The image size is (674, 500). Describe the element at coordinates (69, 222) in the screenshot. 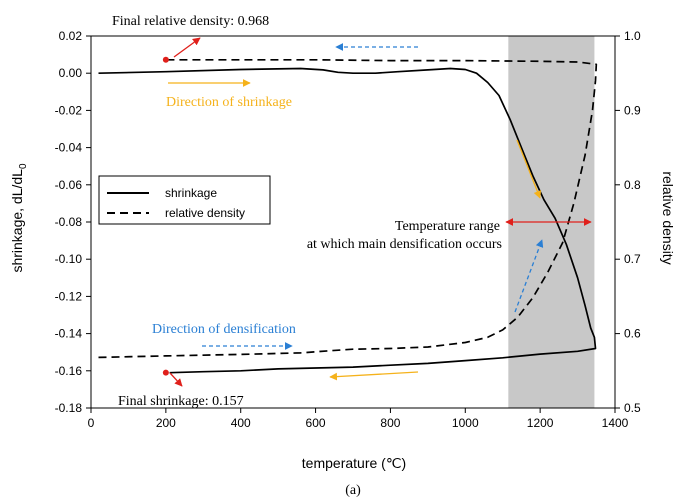

I see `y-left-tick-label: -0.08` at that location.